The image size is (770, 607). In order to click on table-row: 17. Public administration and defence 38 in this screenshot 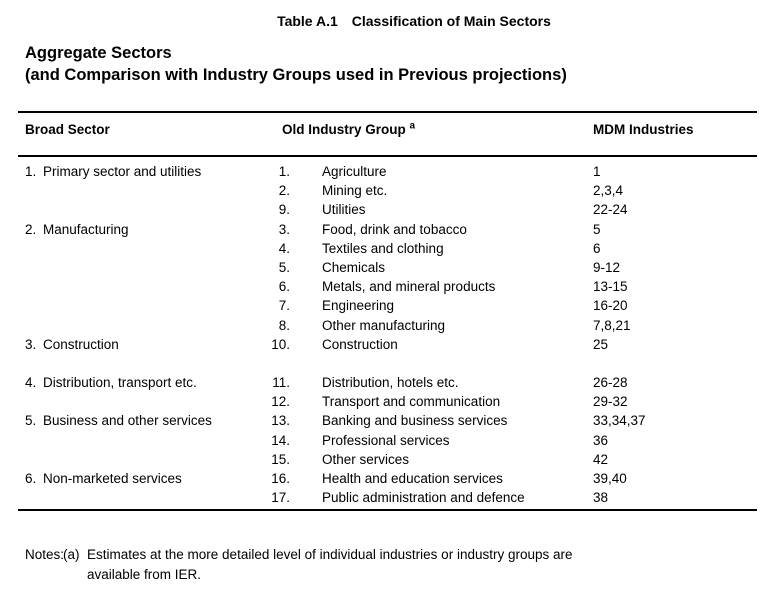, I will do `click(387, 497)`.